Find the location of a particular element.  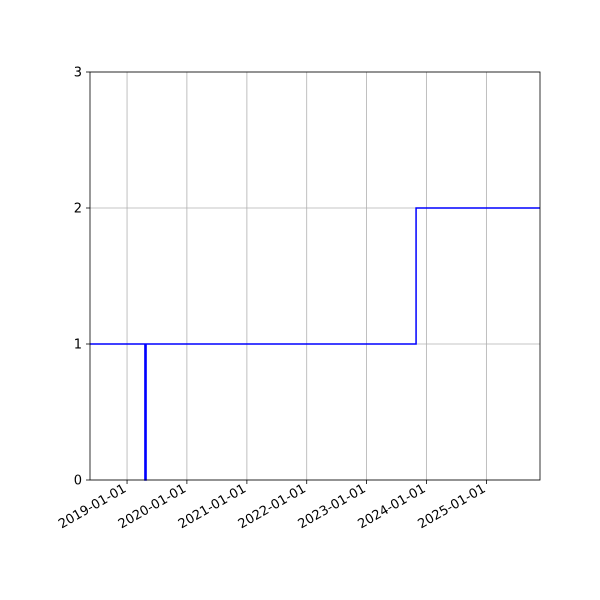

y-tick-label: 1 is located at coordinates (78, 345).